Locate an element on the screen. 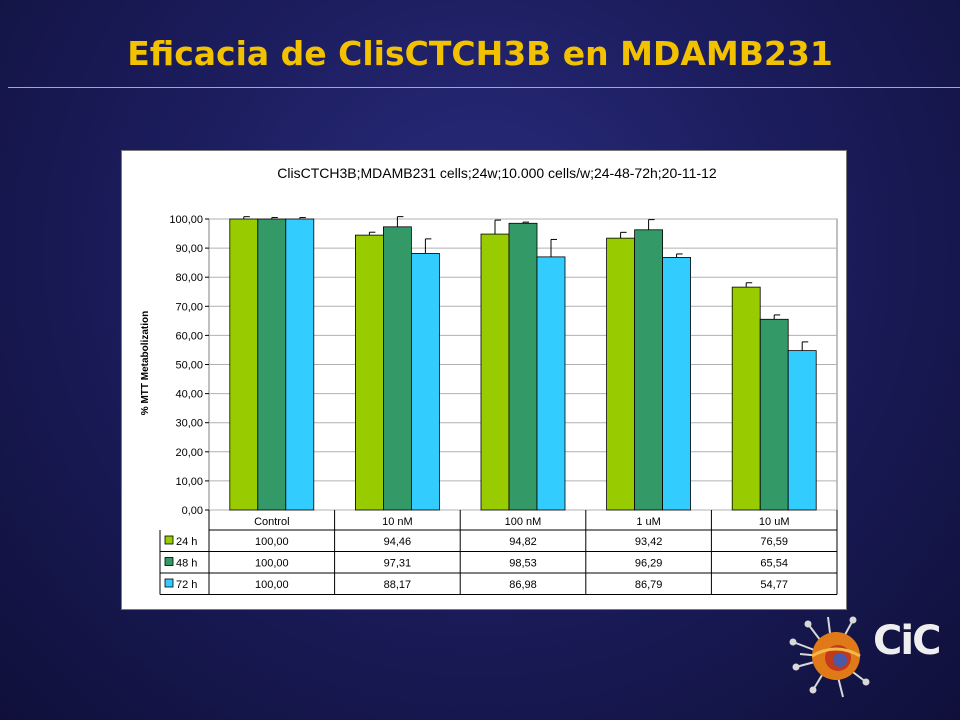 The width and height of the screenshot is (960, 720). y-tick-label: 10,00 is located at coordinates (189, 482).